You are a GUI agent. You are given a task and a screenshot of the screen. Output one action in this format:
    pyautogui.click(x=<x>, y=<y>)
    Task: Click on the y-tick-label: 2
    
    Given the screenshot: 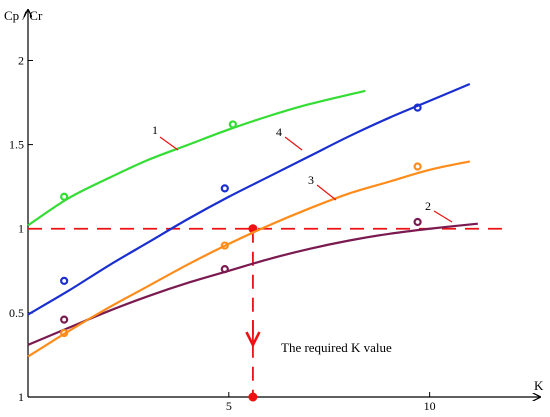 What is the action you would take?
    pyautogui.click(x=21, y=60)
    